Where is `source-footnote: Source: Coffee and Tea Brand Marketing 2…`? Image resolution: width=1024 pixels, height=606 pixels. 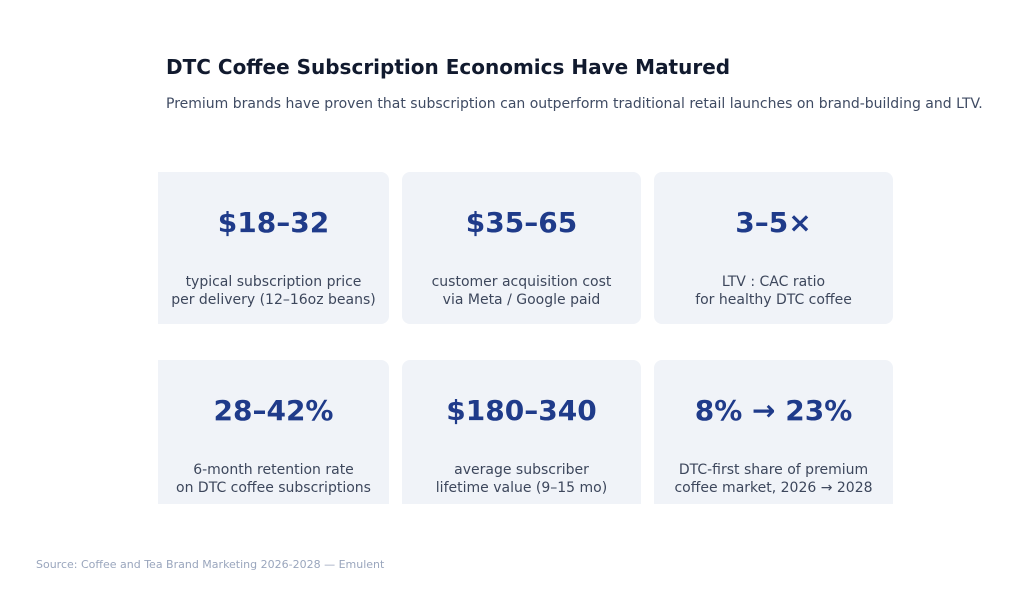
source-footnote: Source: Coffee and Tea Brand Marketing 2… is located at coordinates (210, 564).